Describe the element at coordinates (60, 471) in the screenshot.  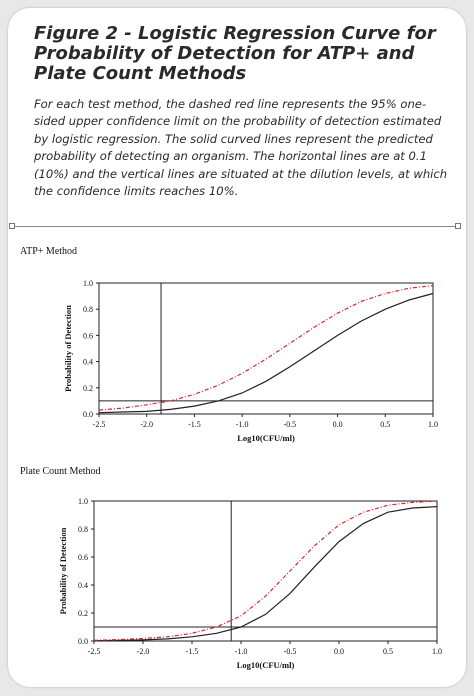
I see `chart-title-plate-count: Plate Count Method` at that location.